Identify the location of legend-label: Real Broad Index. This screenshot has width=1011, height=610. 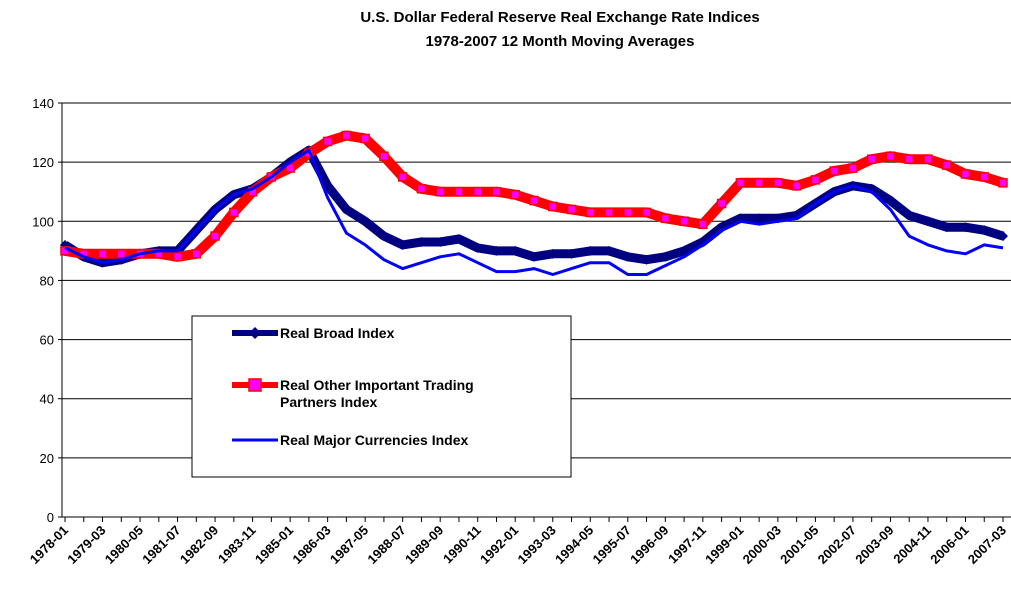
(337, 333).